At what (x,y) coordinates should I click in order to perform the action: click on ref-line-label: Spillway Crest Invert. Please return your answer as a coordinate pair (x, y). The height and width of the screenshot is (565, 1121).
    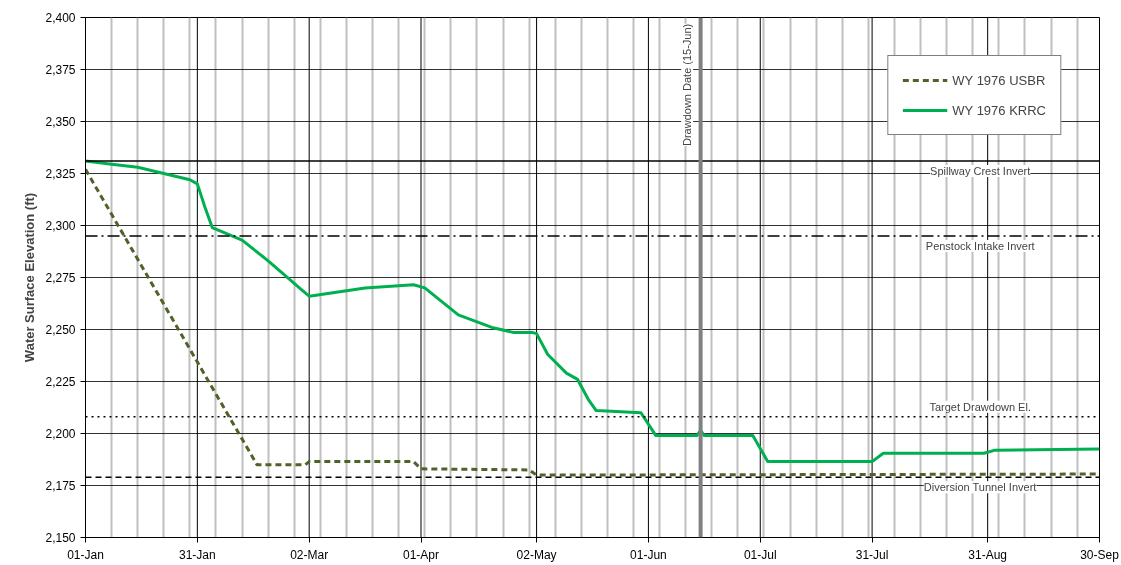
    Looking at the image, I should click on (980, 171).